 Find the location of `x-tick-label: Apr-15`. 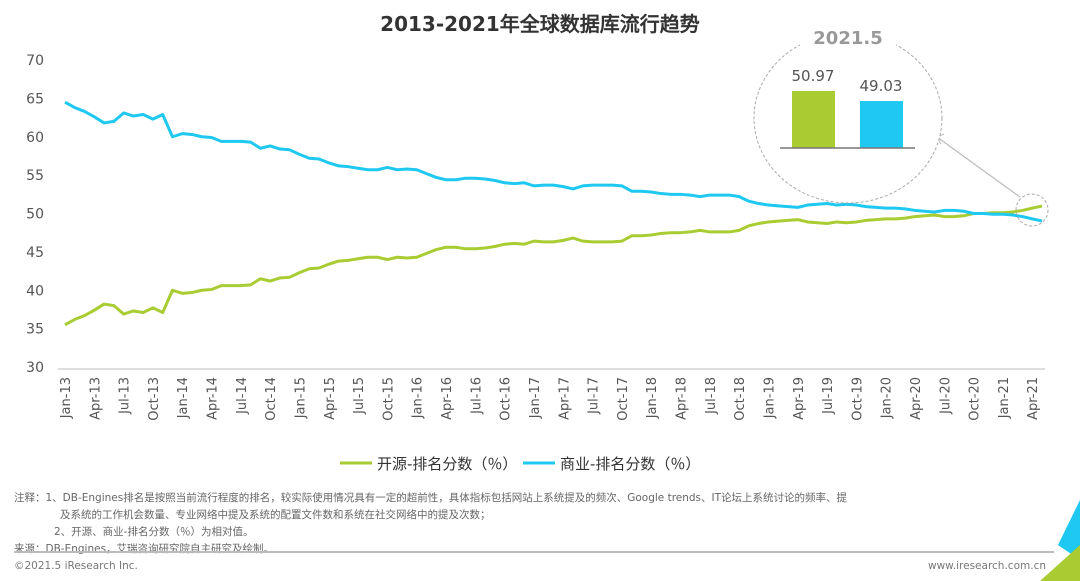

x-tick-label: Apr-15 is located at coordinates (330, 398).